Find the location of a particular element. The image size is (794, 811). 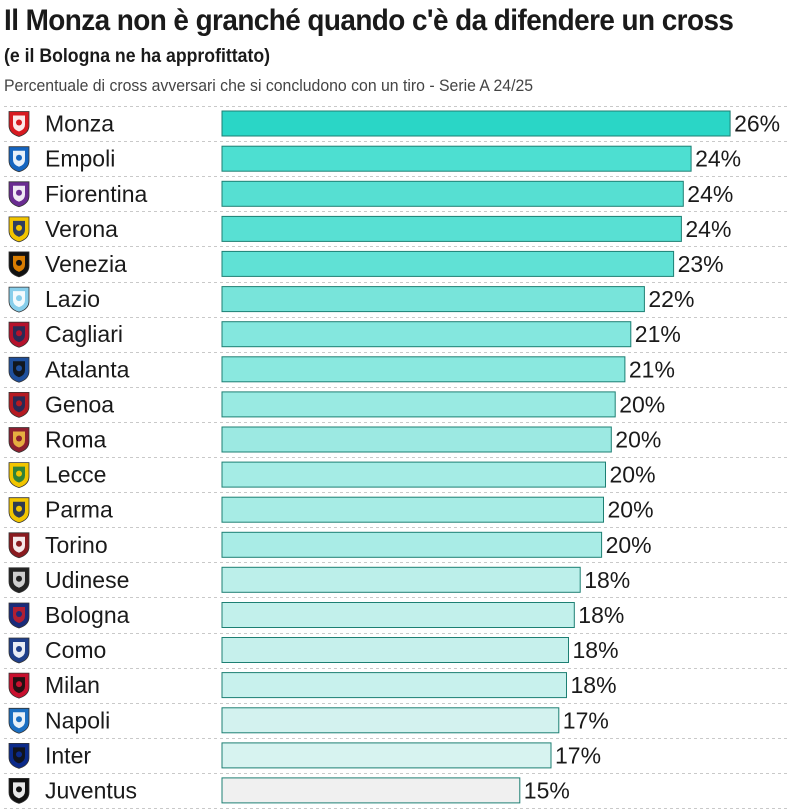

chart-row: Atalanta 21% is located at coordinates (341, 369).